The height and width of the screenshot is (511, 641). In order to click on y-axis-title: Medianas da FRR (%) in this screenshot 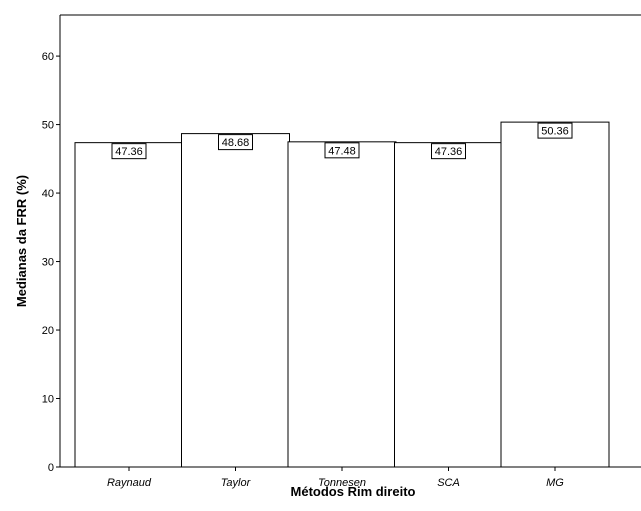, I will do `click(21, 241)`.